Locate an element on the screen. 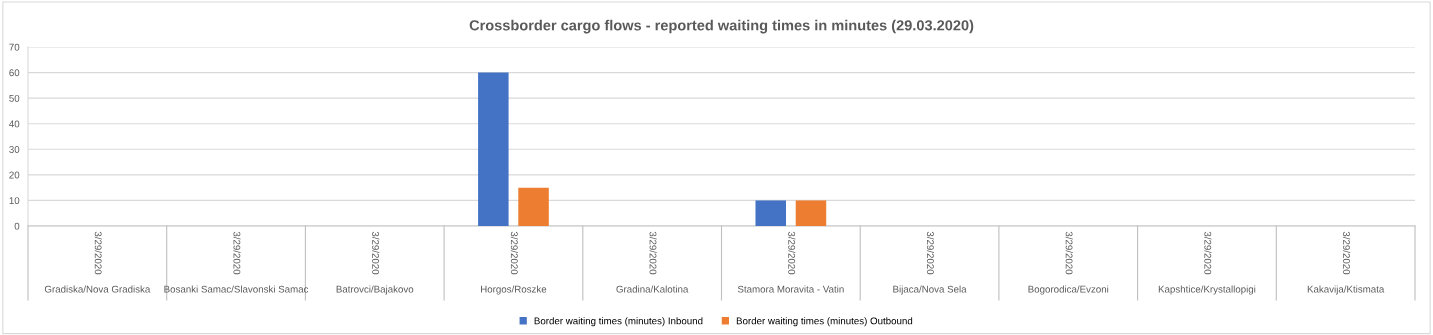  x-tick-label: Horgos/Roszke is located at coordinates (514, 290).